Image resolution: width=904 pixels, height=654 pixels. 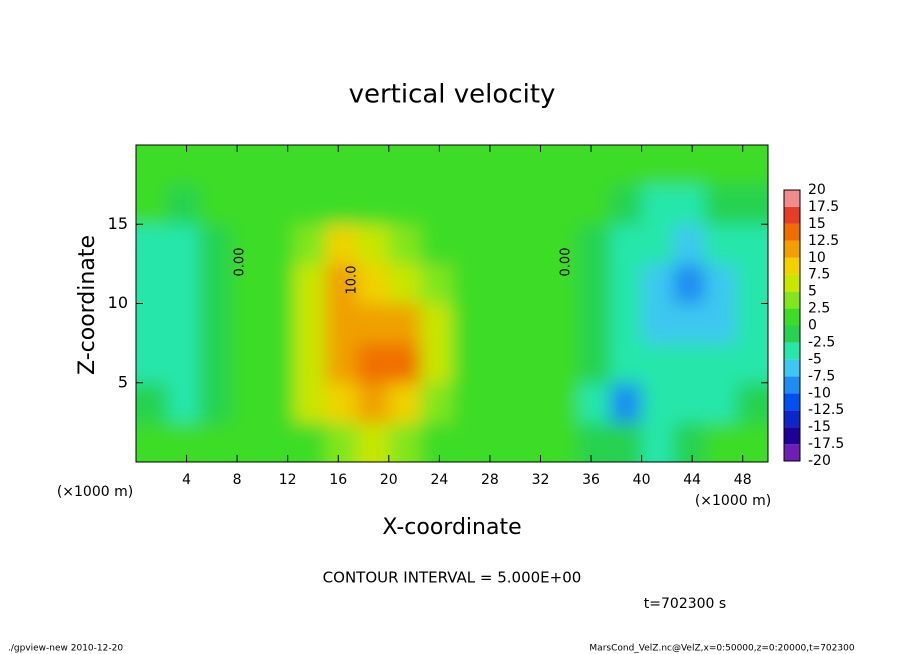 What do you see at coordinates (743, 480) in the screenshot?
I see `x-tick-label: 48` at bounding box center [743, 480].